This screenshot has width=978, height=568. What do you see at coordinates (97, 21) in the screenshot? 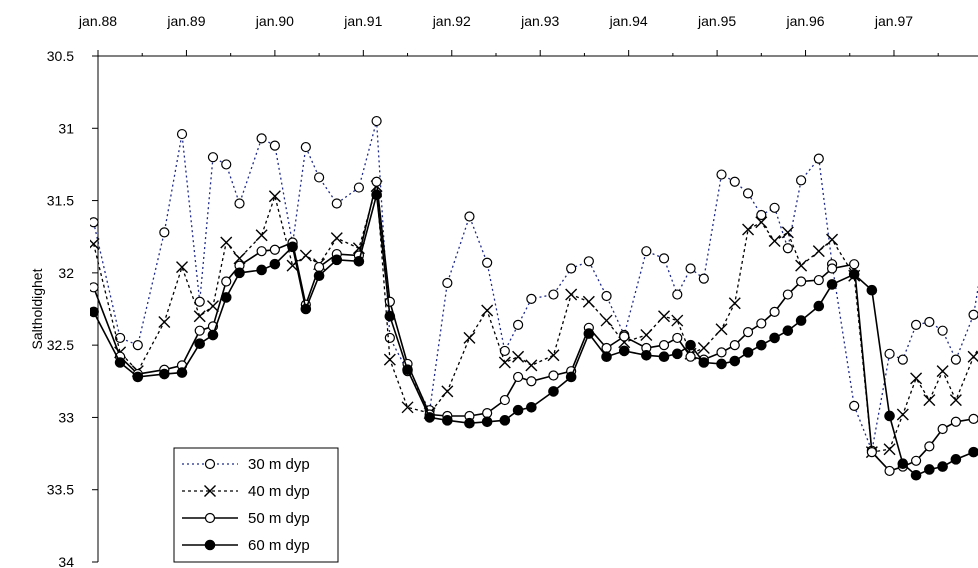
I see `x-tick-label: jan.88` at bounding box center [97, 21].